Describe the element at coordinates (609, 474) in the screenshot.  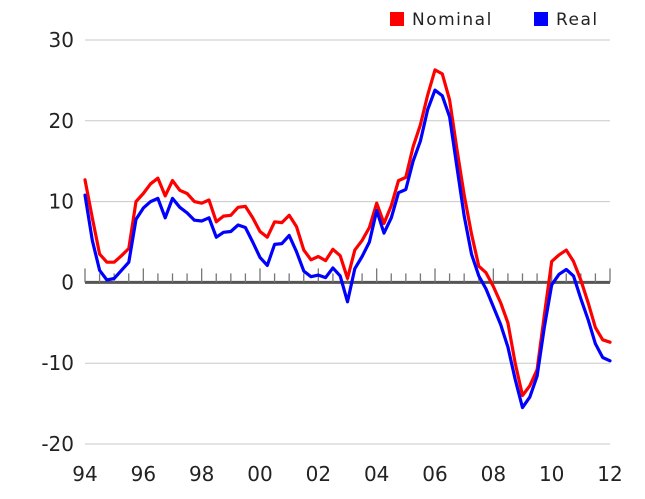
I see `x-tick-label: 12` at that location.